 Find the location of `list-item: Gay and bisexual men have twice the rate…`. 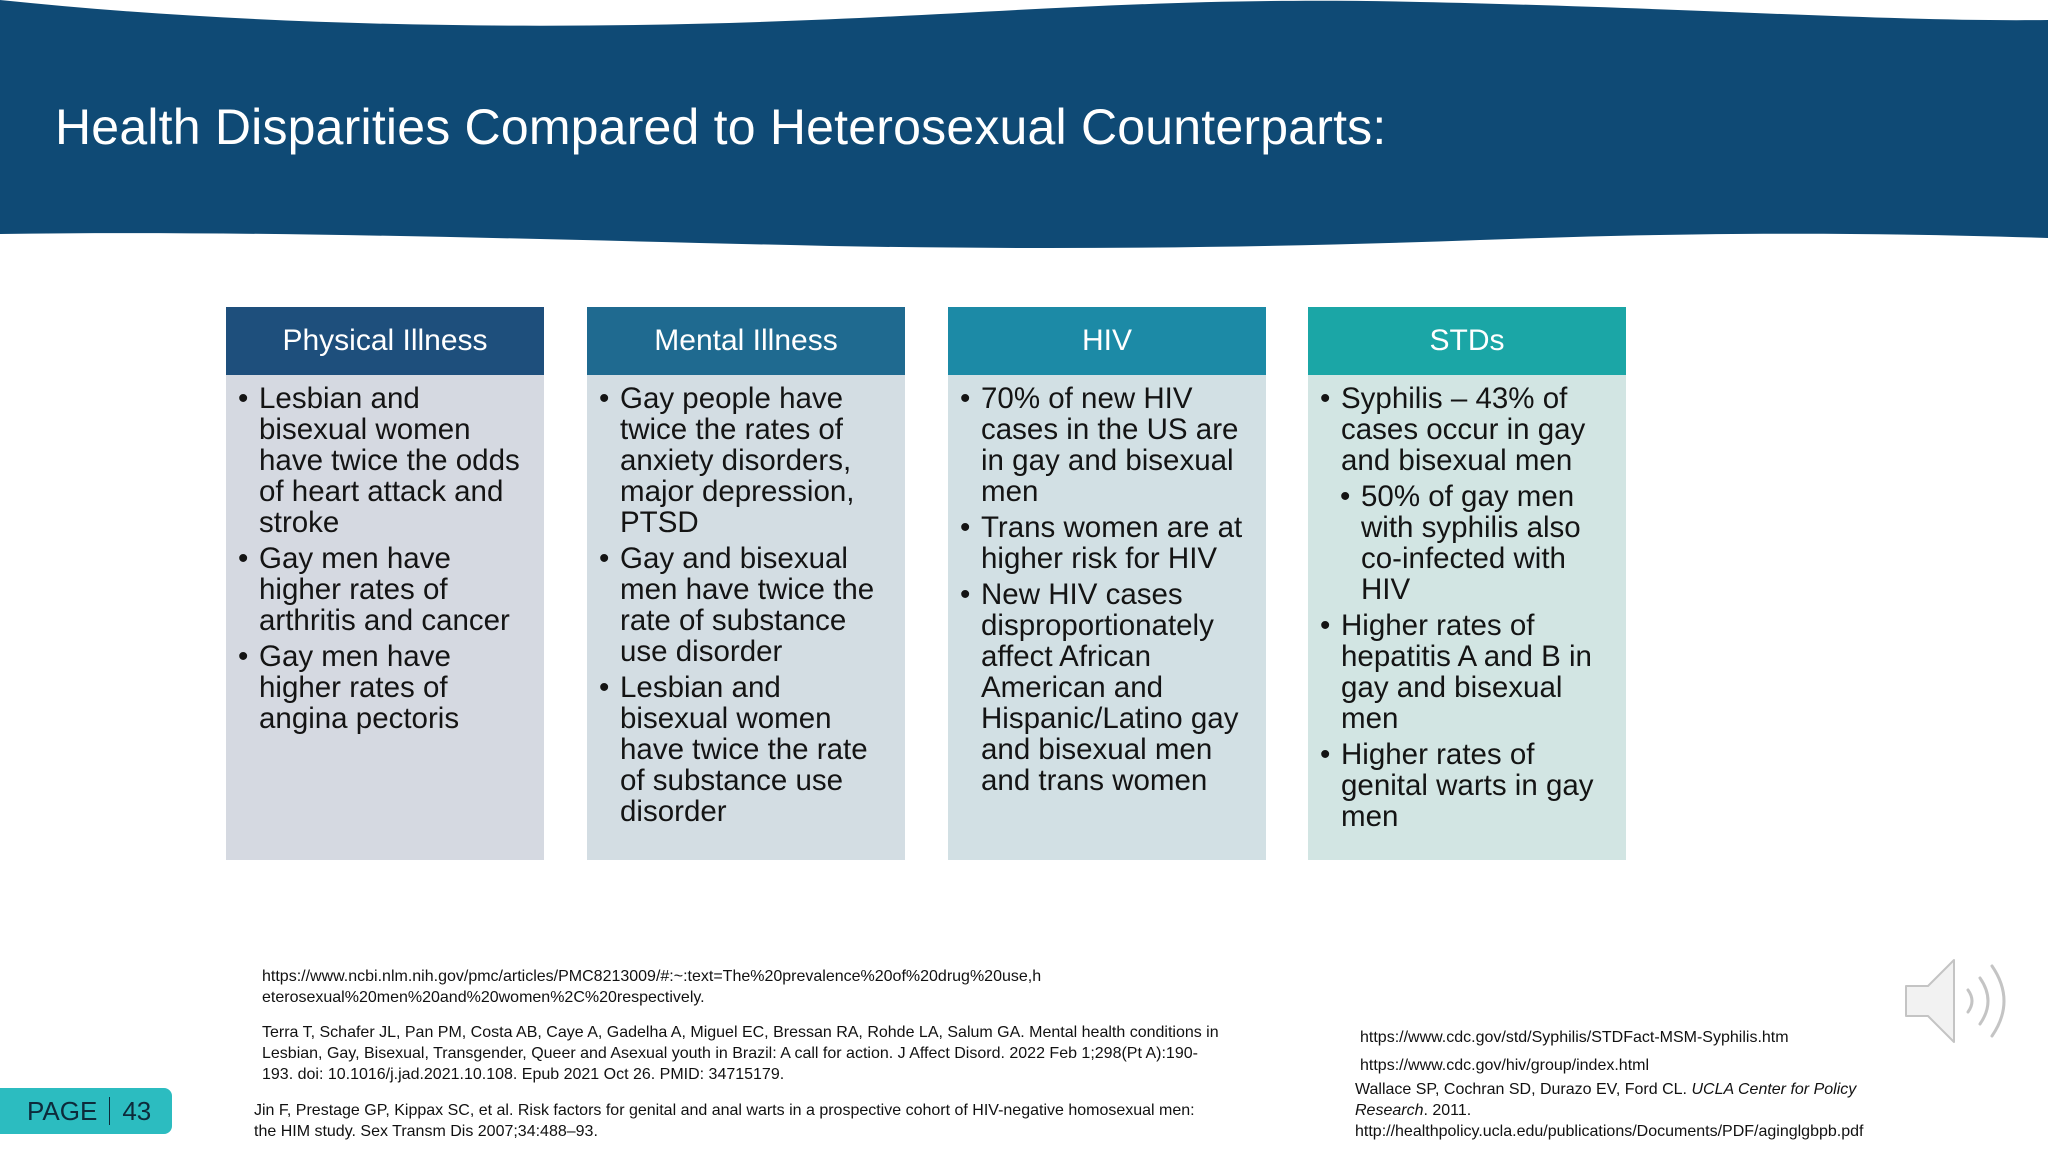

list-item: Gay and bisexual men have twice the rate… is located at coordinates (747, 605).